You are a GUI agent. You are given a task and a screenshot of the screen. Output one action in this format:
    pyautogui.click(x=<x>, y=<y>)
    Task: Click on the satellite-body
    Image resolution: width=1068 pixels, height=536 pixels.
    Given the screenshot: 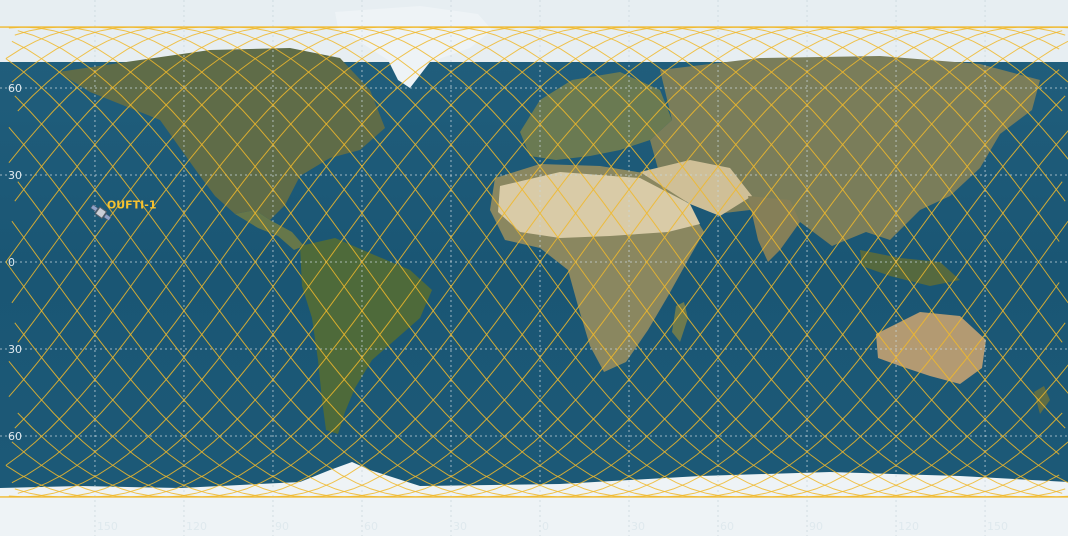 What is the action you would take?
    pyautogui.click(x=101, y=212)
    